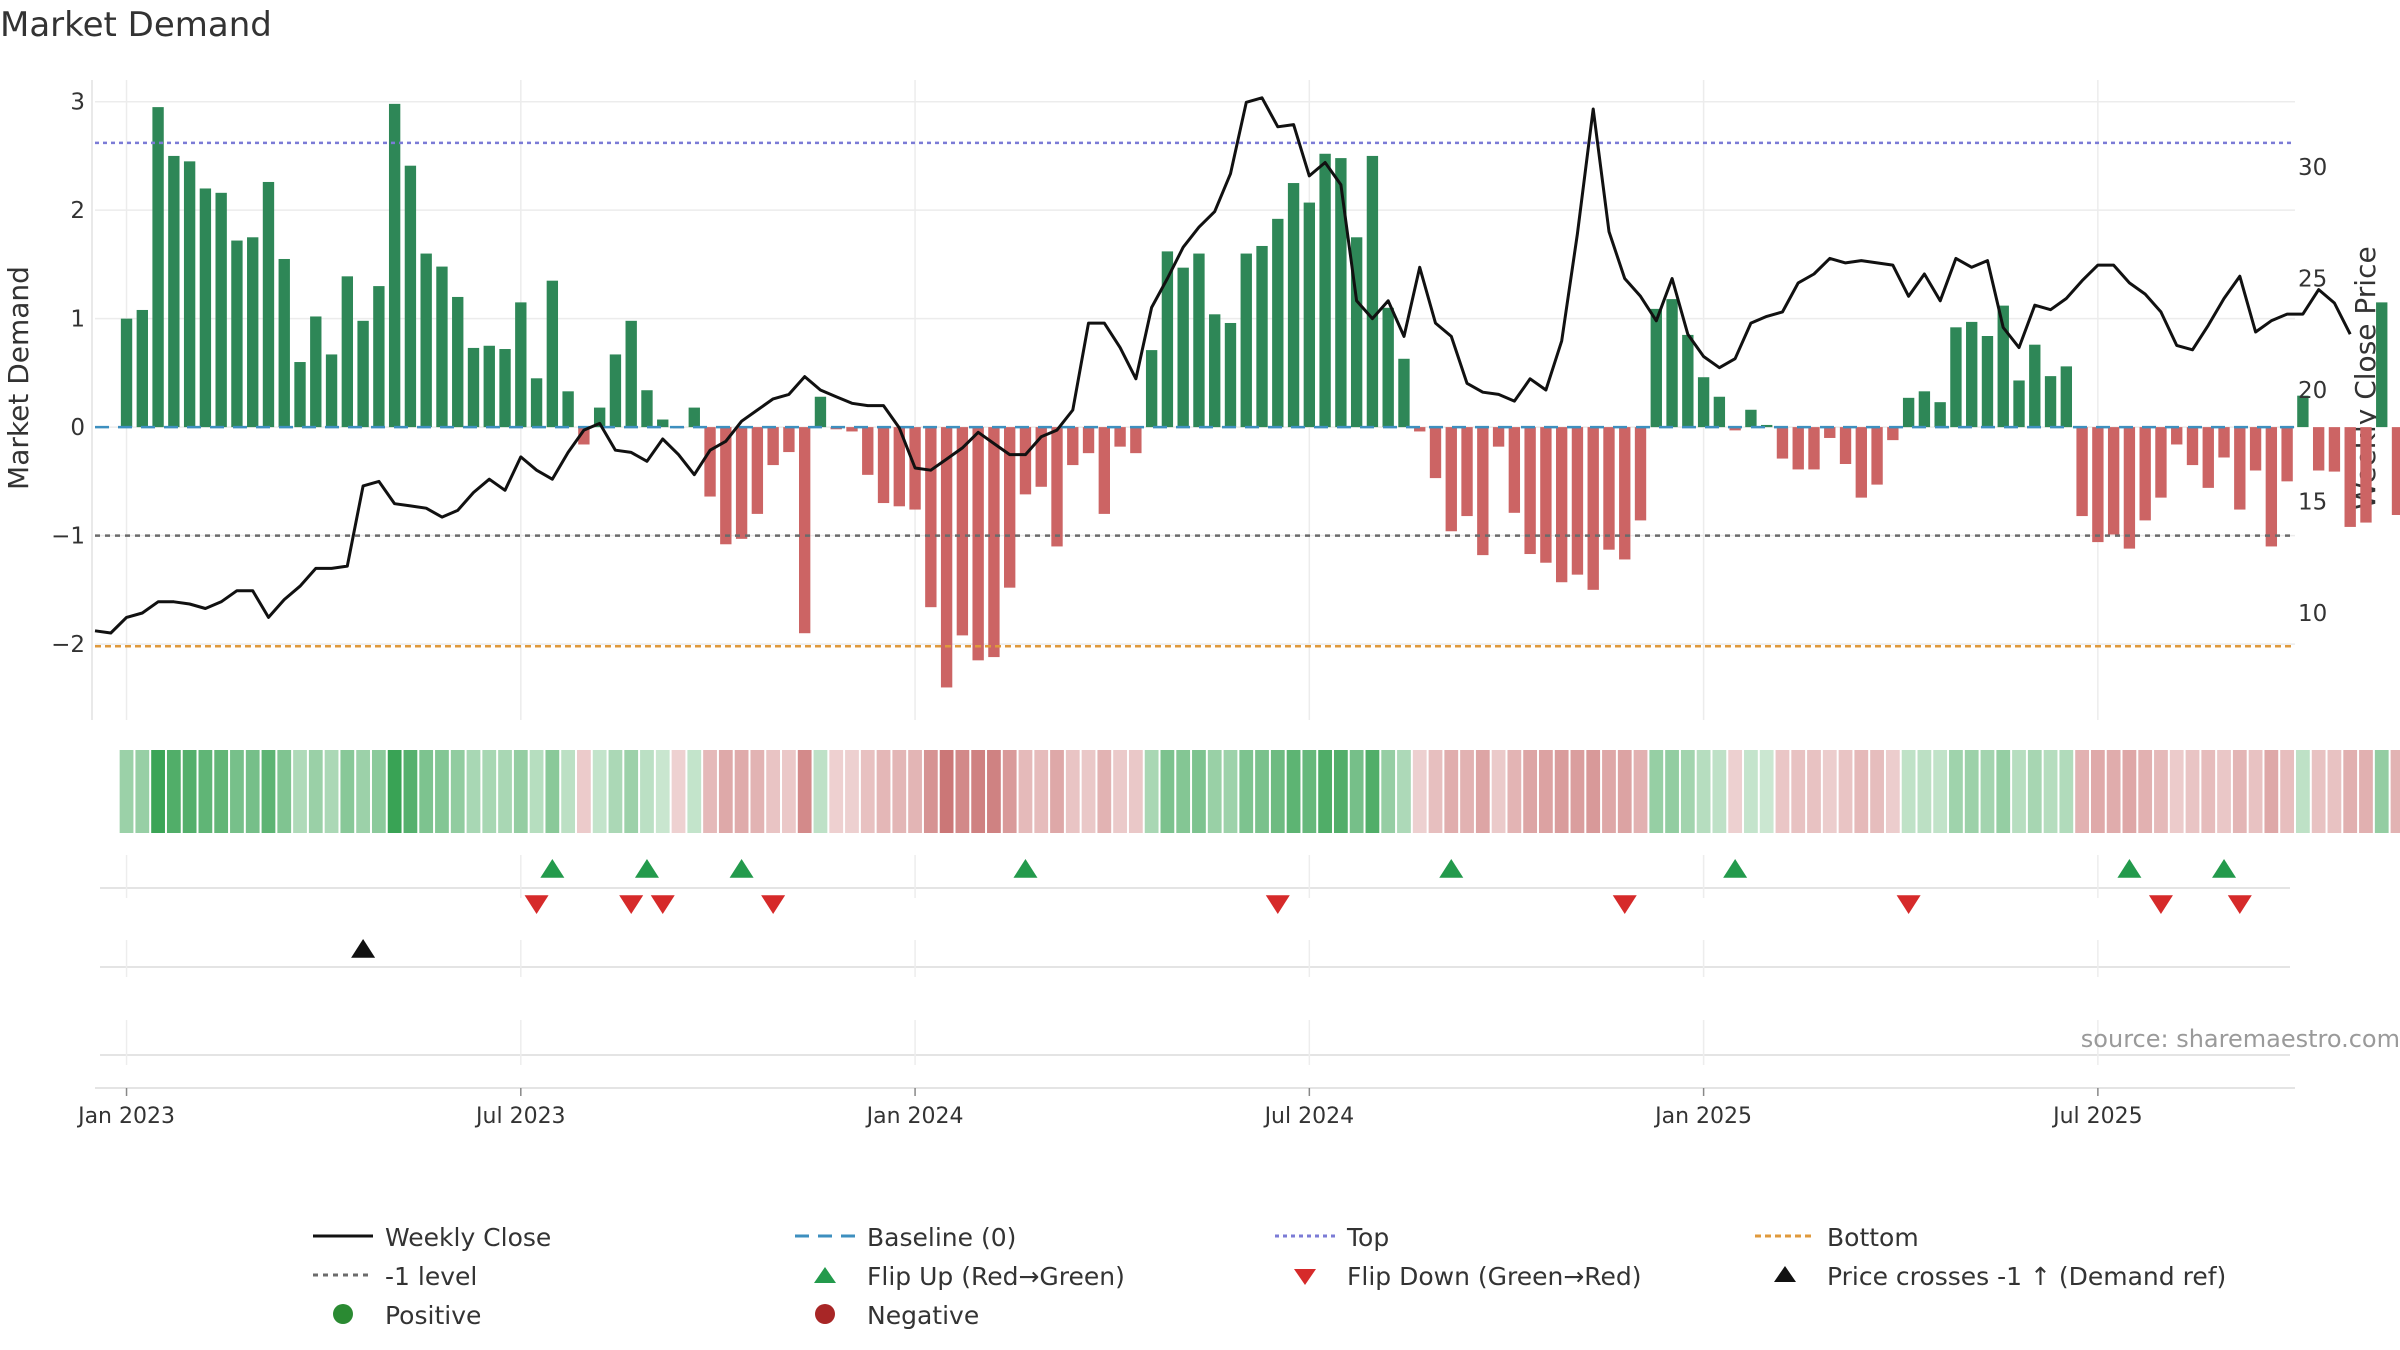 The image size is (2400, 1350). I want to click on price-cross-marker, so click(363, 948).